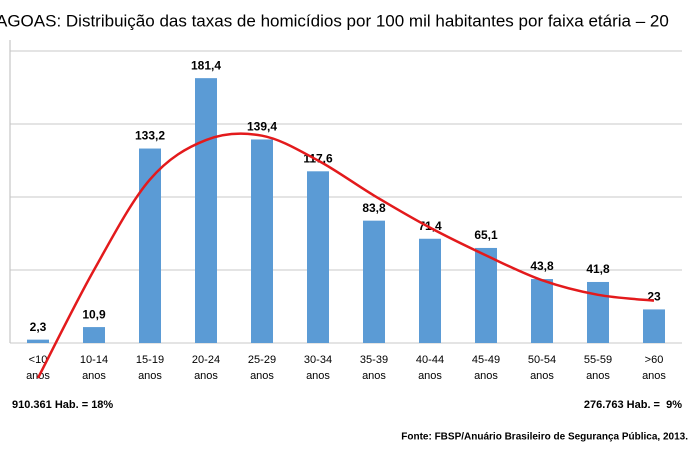  Describe the element at coordinates (150, 136) in the screenshot. I see `value-label: 133,2` at that location.